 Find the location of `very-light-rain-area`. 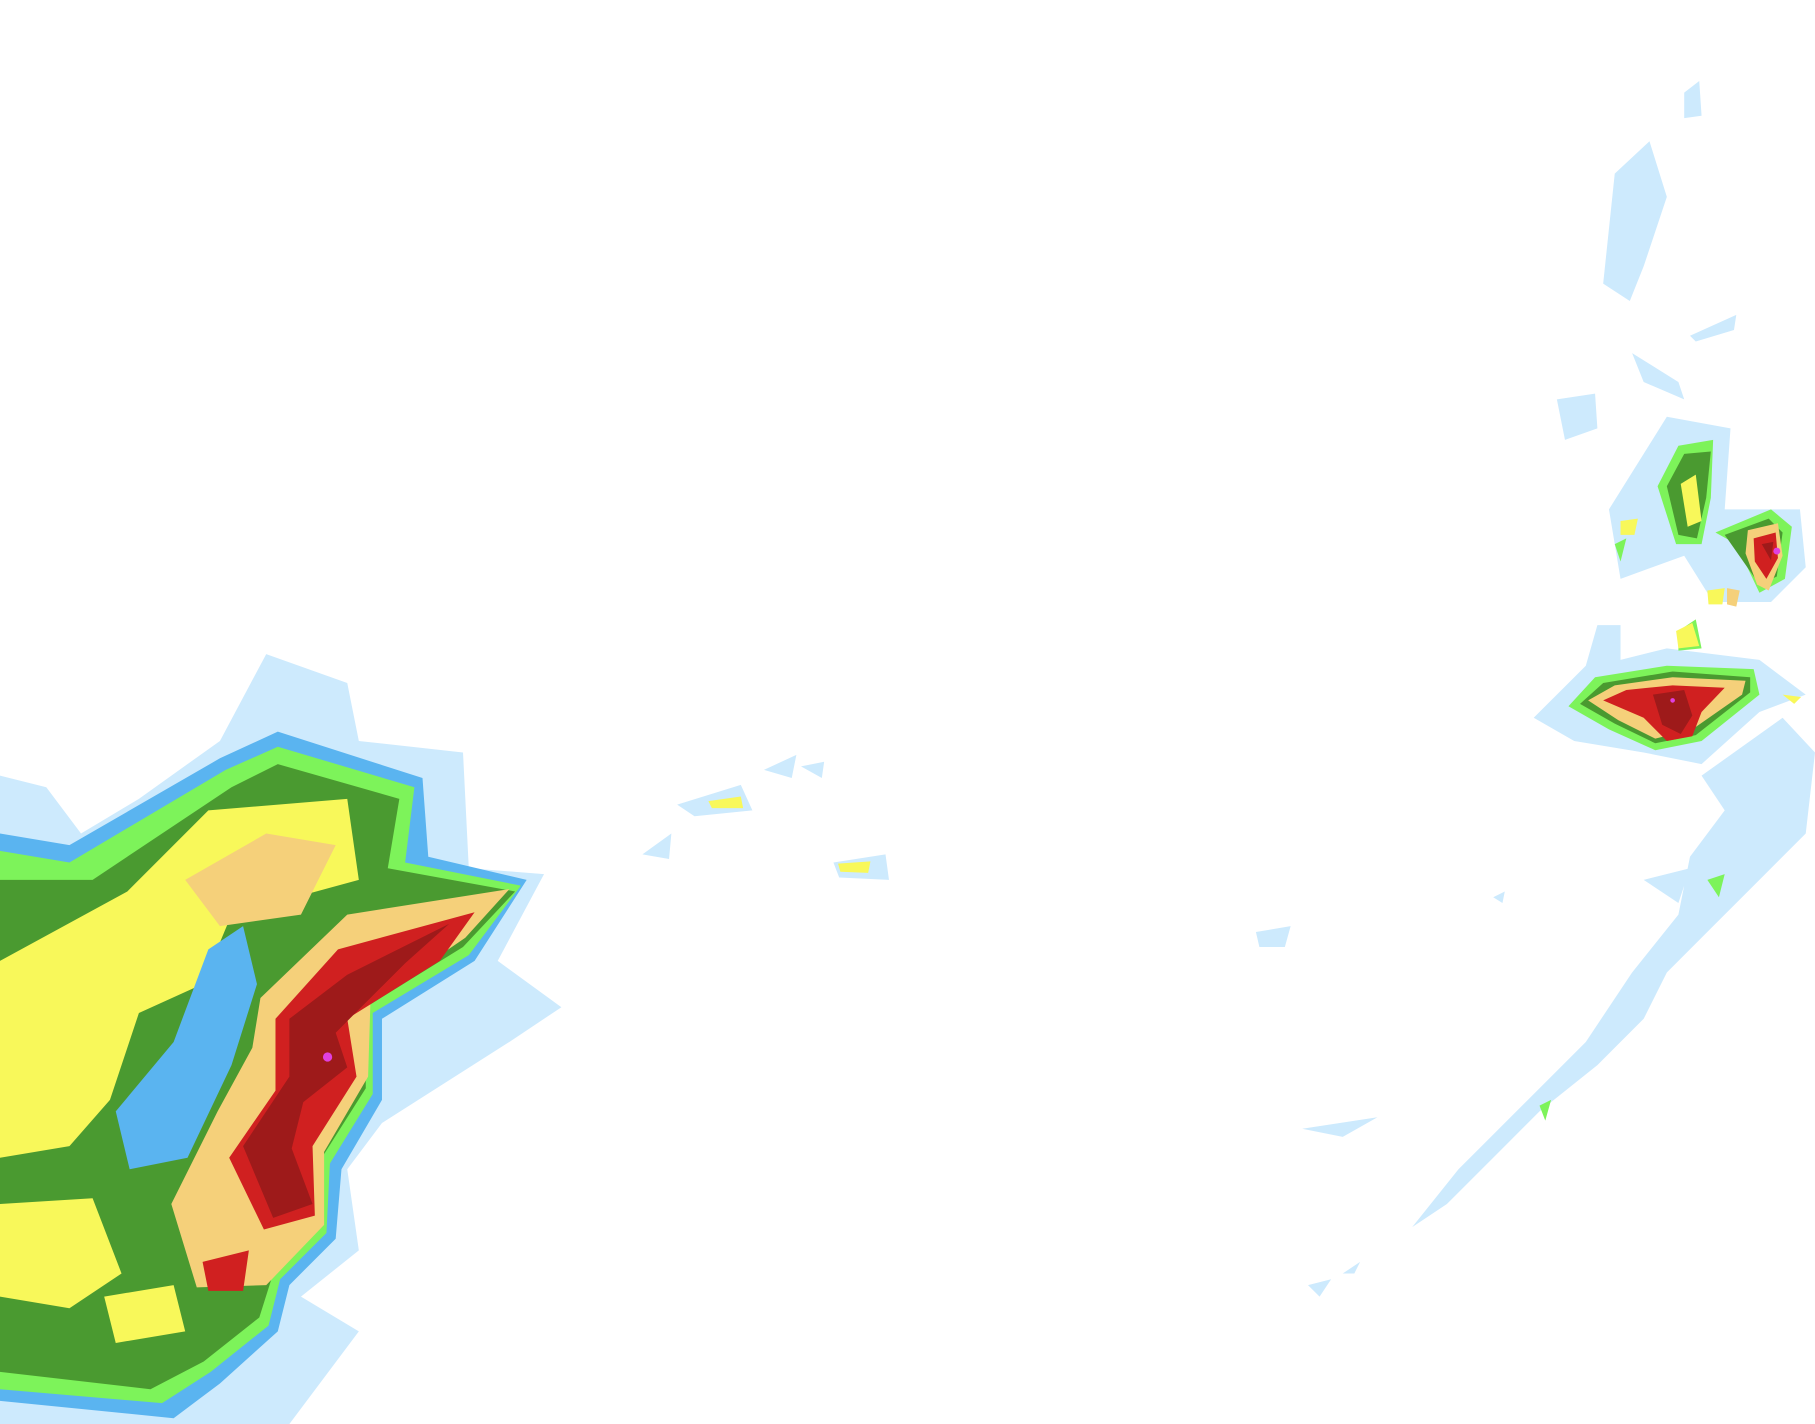

very-light-rain-area is located at coordinates (1010, 945).